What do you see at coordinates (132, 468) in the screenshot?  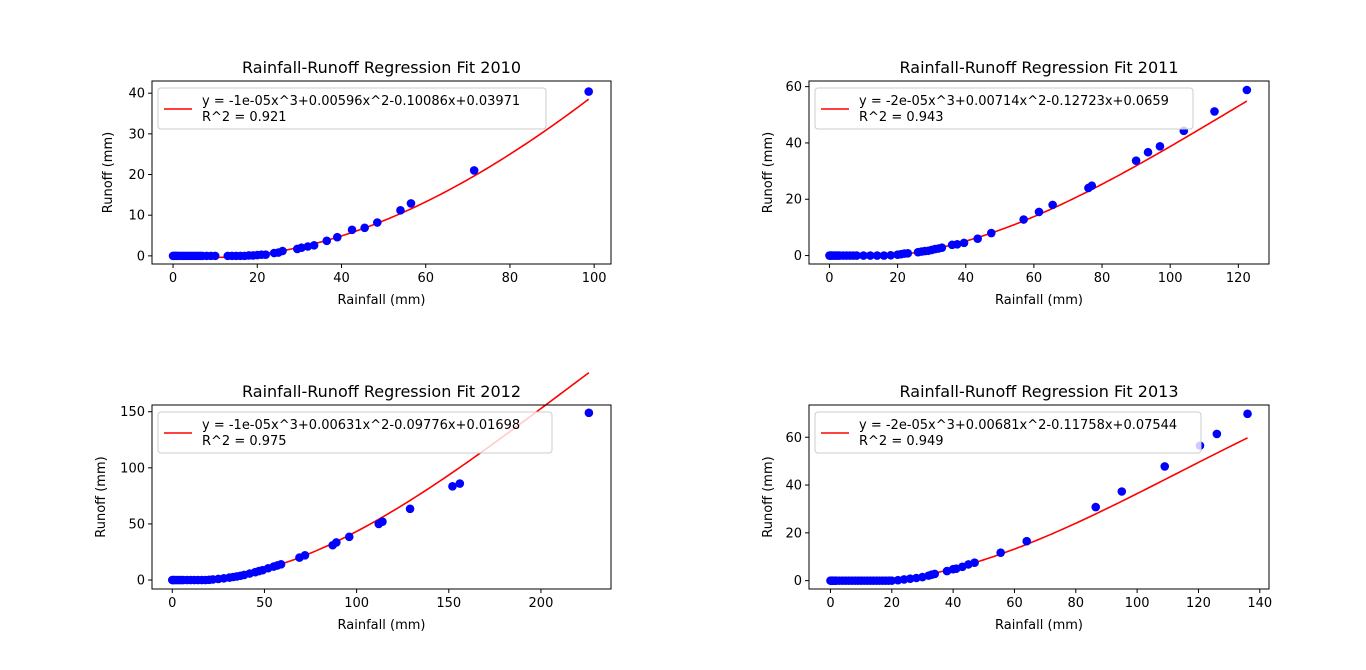 I see `y-tick-label: 100` at bounding box center [132, 468].